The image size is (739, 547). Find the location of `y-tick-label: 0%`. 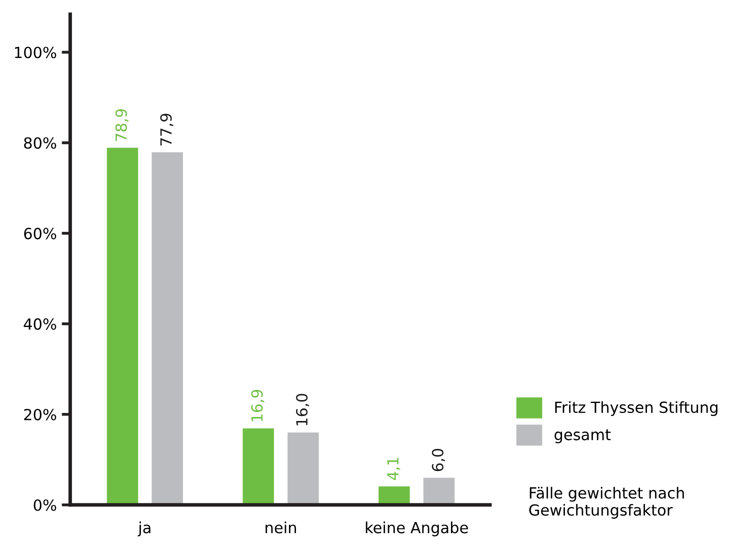

y-tick-label: 0% is located at coordinates (45, 505).